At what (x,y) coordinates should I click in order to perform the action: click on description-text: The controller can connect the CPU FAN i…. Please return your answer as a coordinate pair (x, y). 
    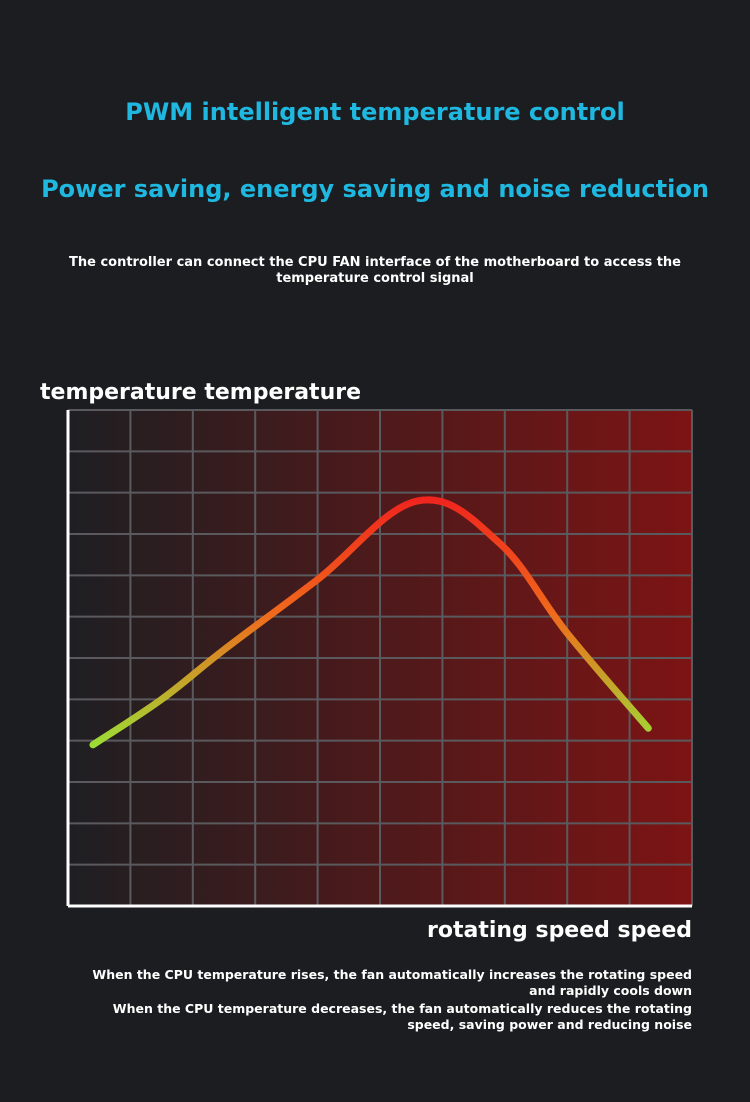
    Looking at the image, I should click on (374, 270).